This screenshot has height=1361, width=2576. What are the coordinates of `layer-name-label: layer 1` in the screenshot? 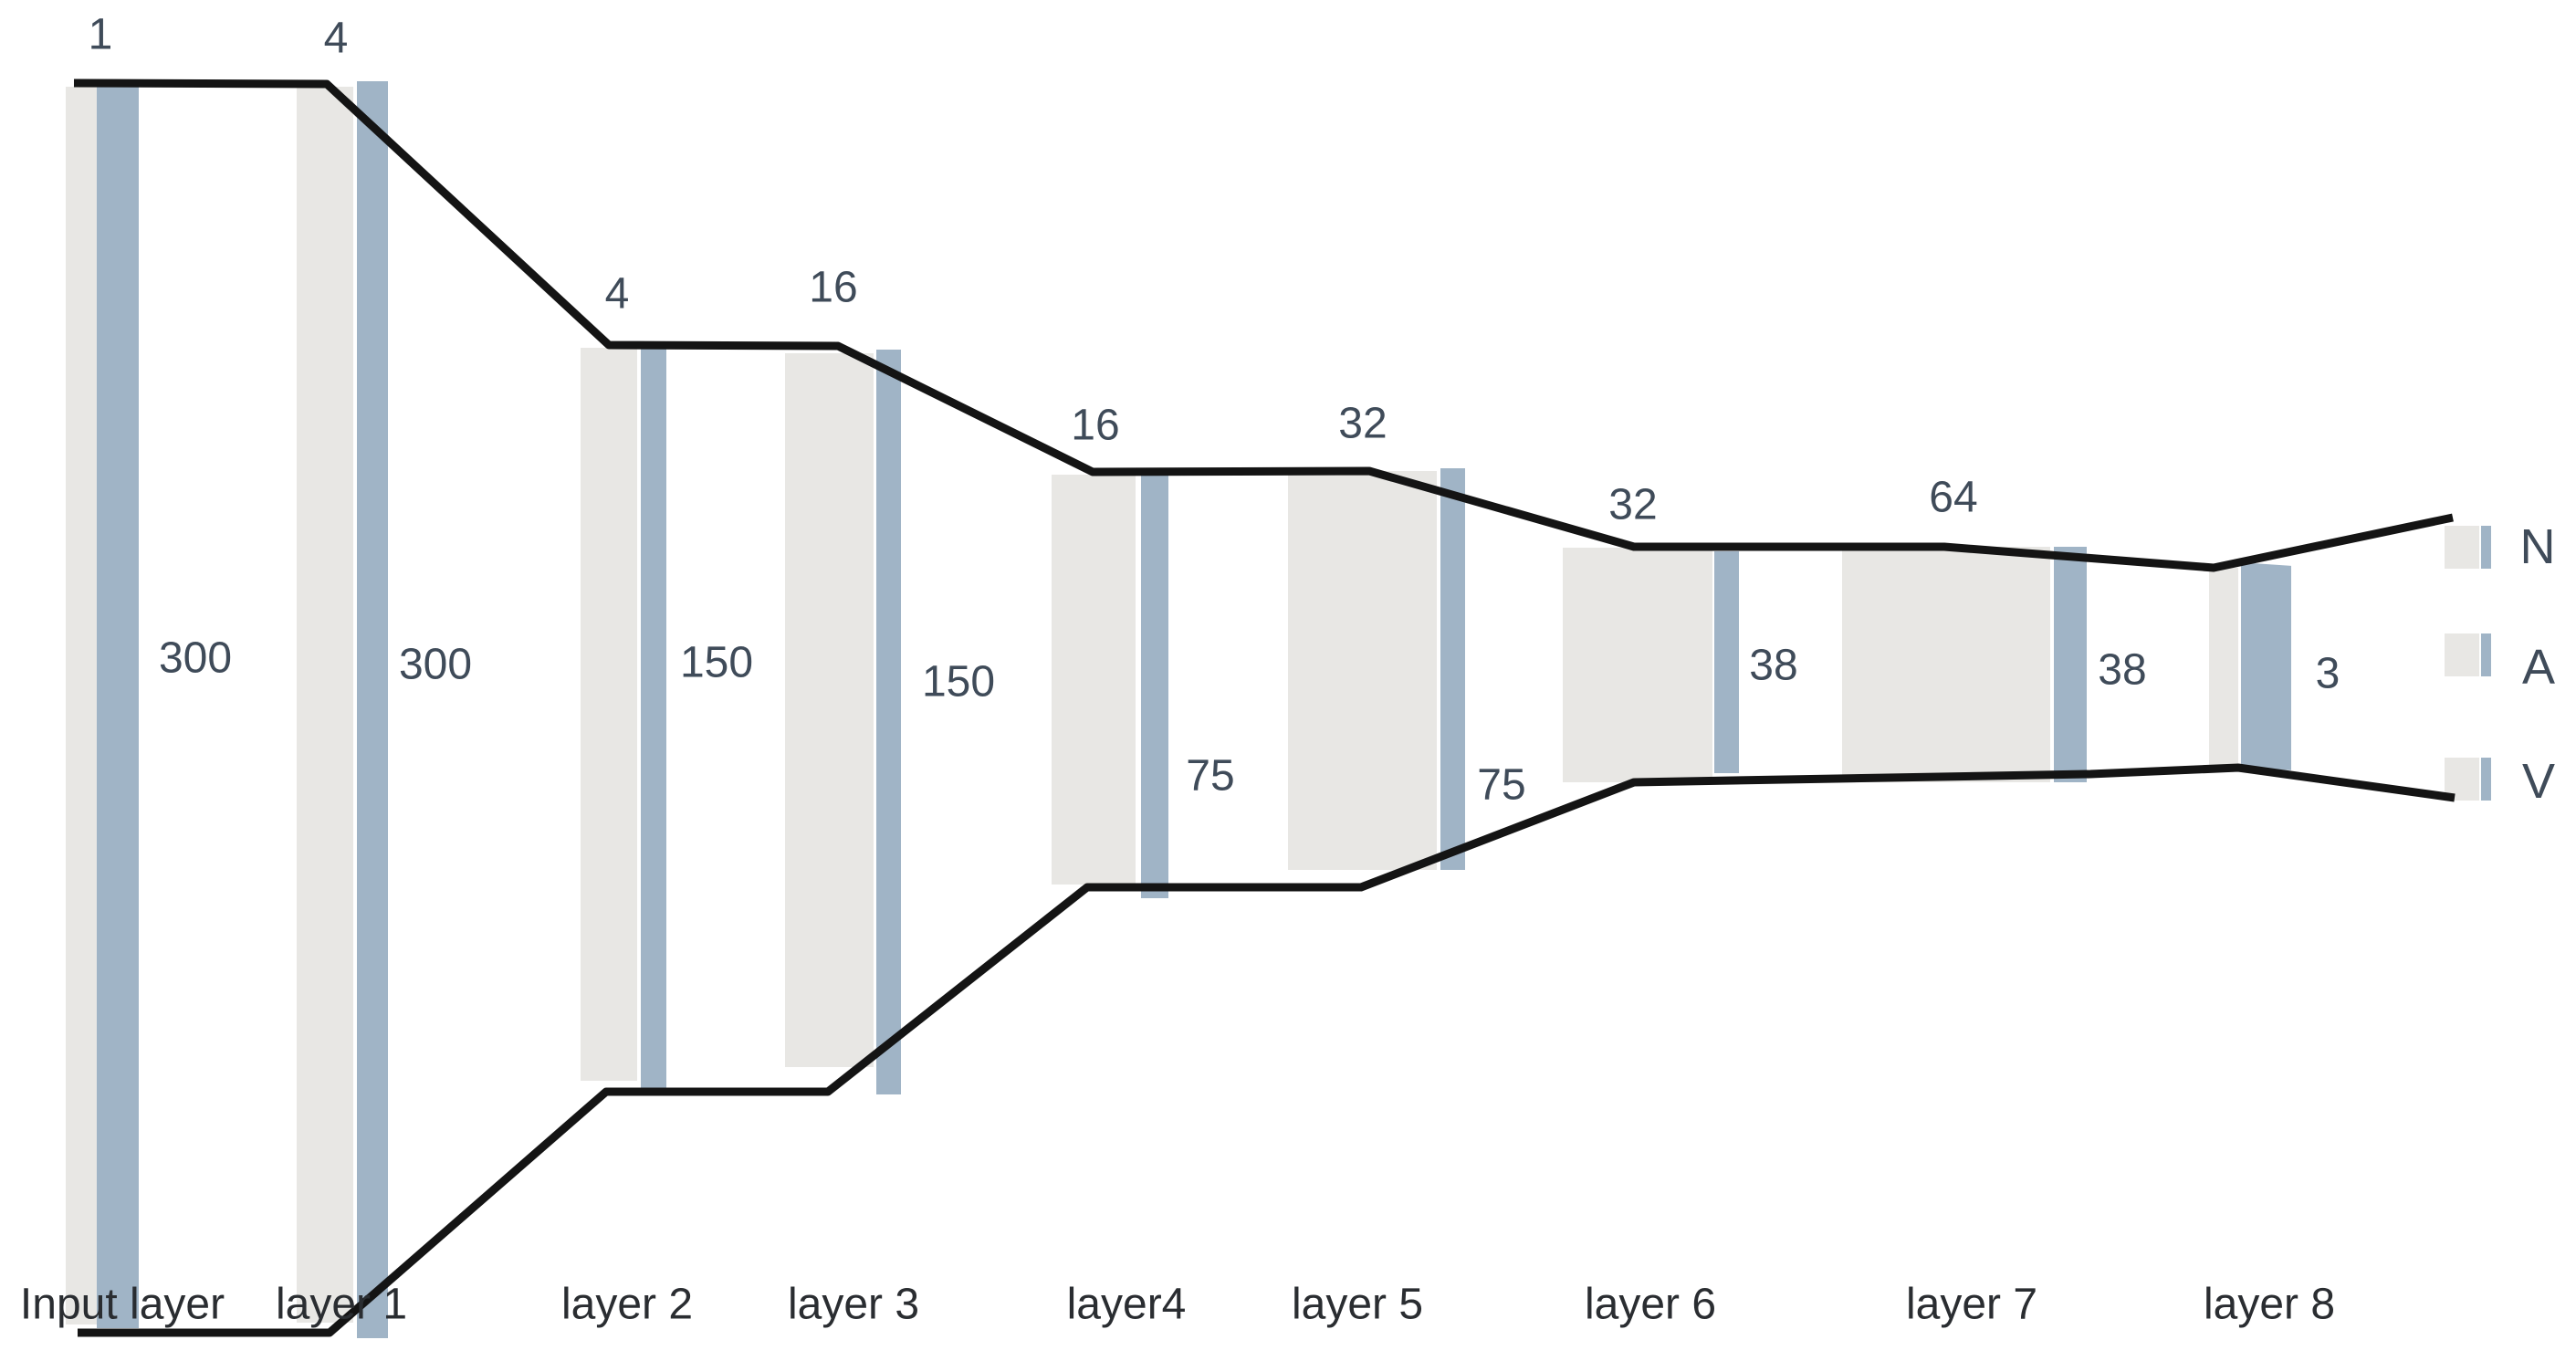 It's located at (341, 1304).